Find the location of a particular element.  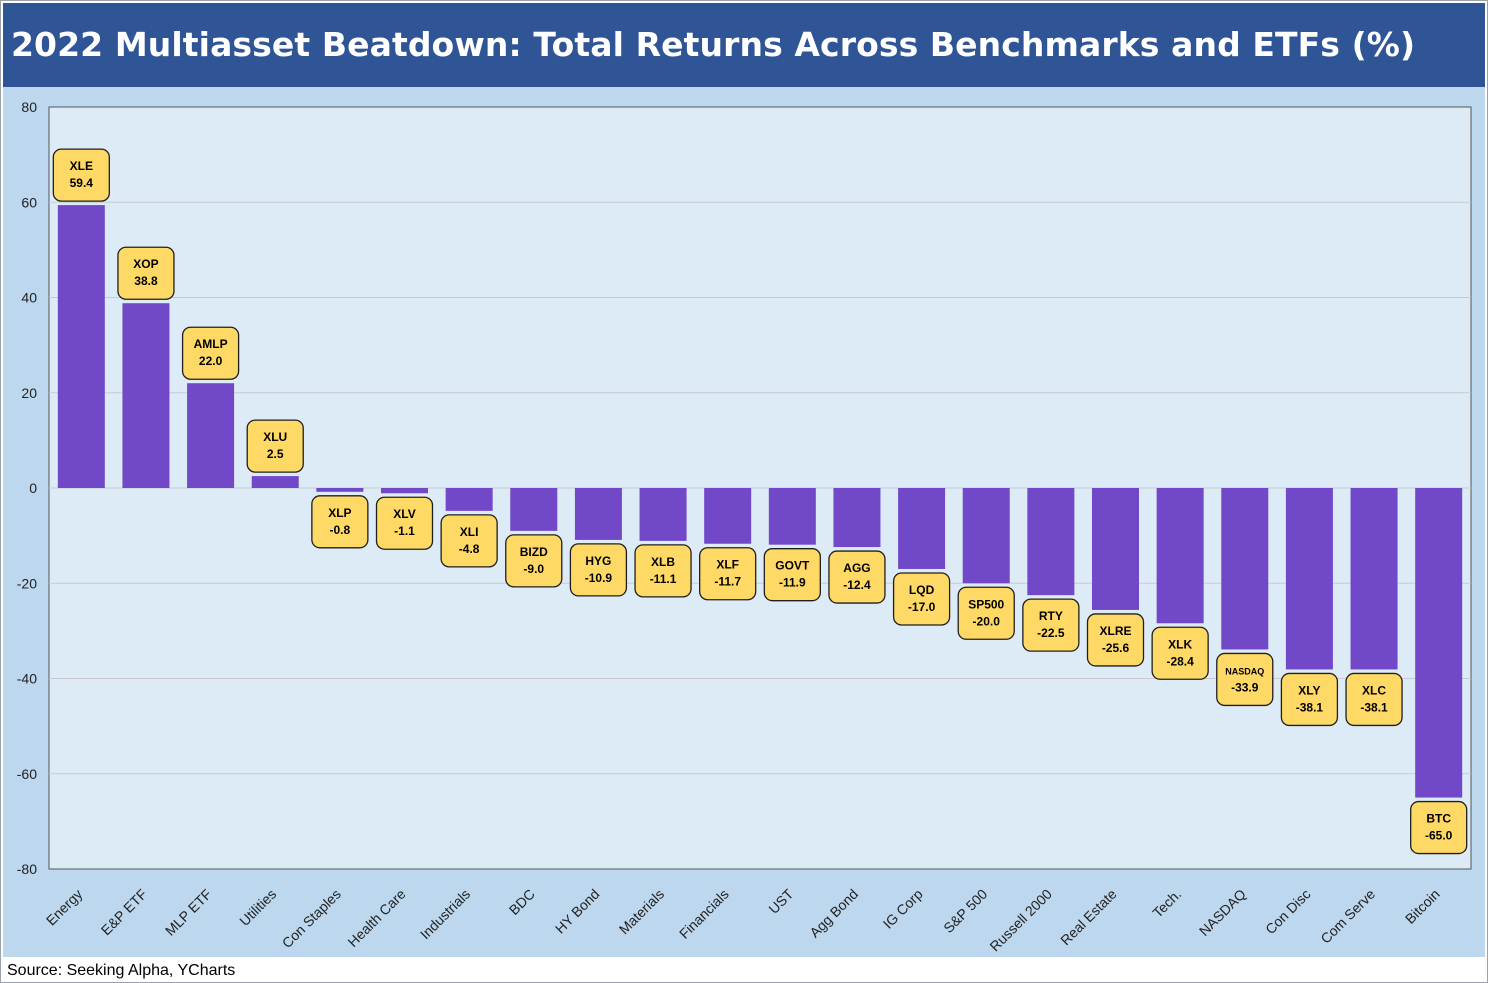

data-label: XLV -1.1 is located at coordinates (404, 523).